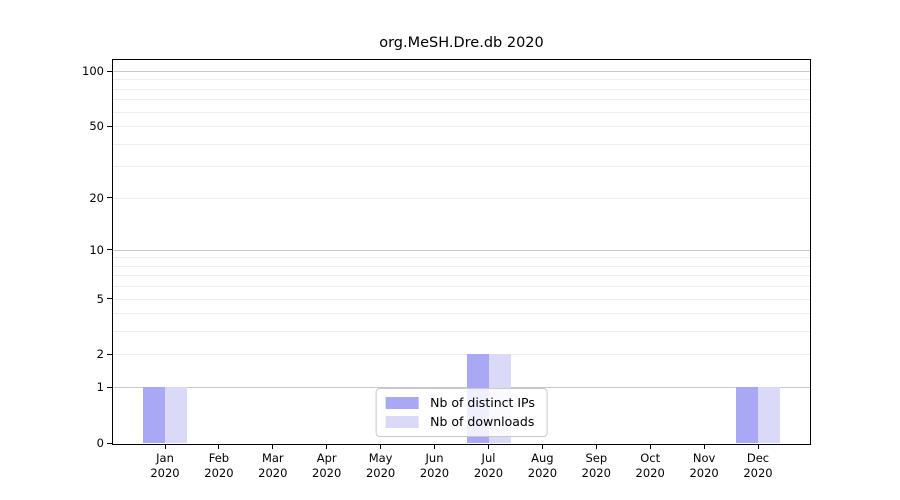  What do you see at coordinates (93, 71) in the screenshot?
I see `y-axis-tick-label: 100` at bounding box center [93, 71].